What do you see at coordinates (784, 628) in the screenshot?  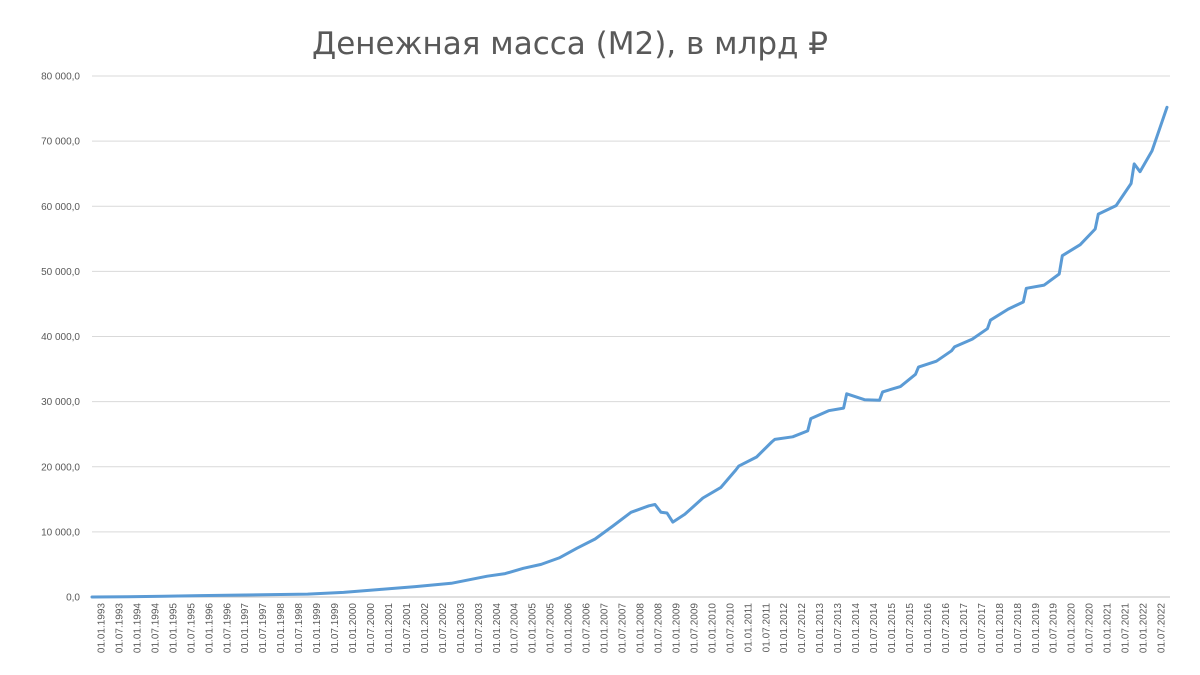 I see `x-tick-label: 01.01.2012` at bounding box center [784, 628].